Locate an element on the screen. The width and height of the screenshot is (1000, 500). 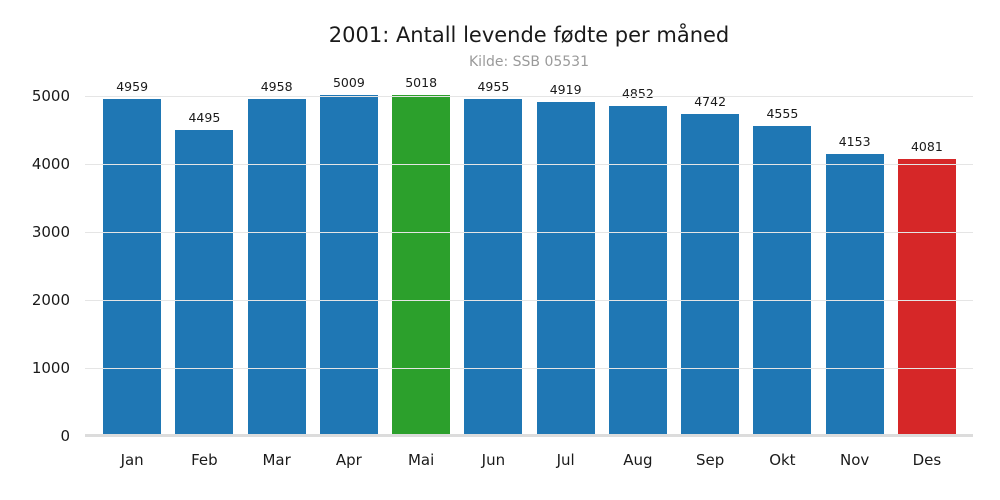
x-tick-label: Des is located at coordinates (927, 460).